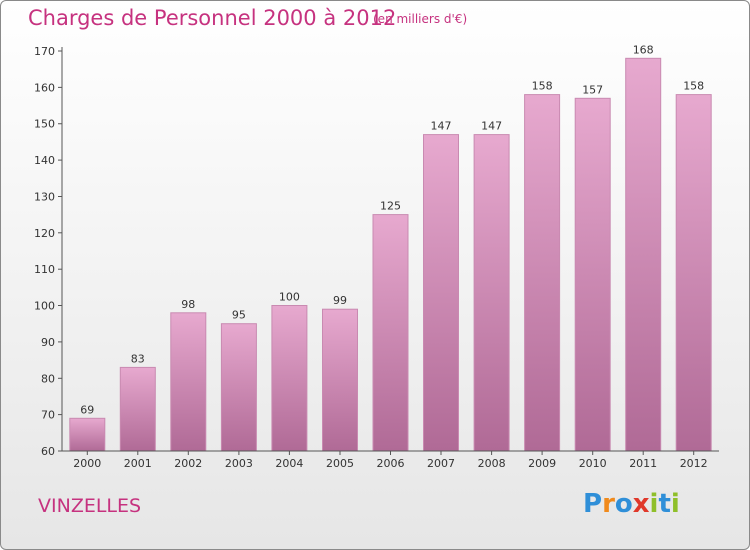  What do you see at coordinates (441, 293) in the screenshot?
I see `bar-2007` at bounding box center [441, 293].